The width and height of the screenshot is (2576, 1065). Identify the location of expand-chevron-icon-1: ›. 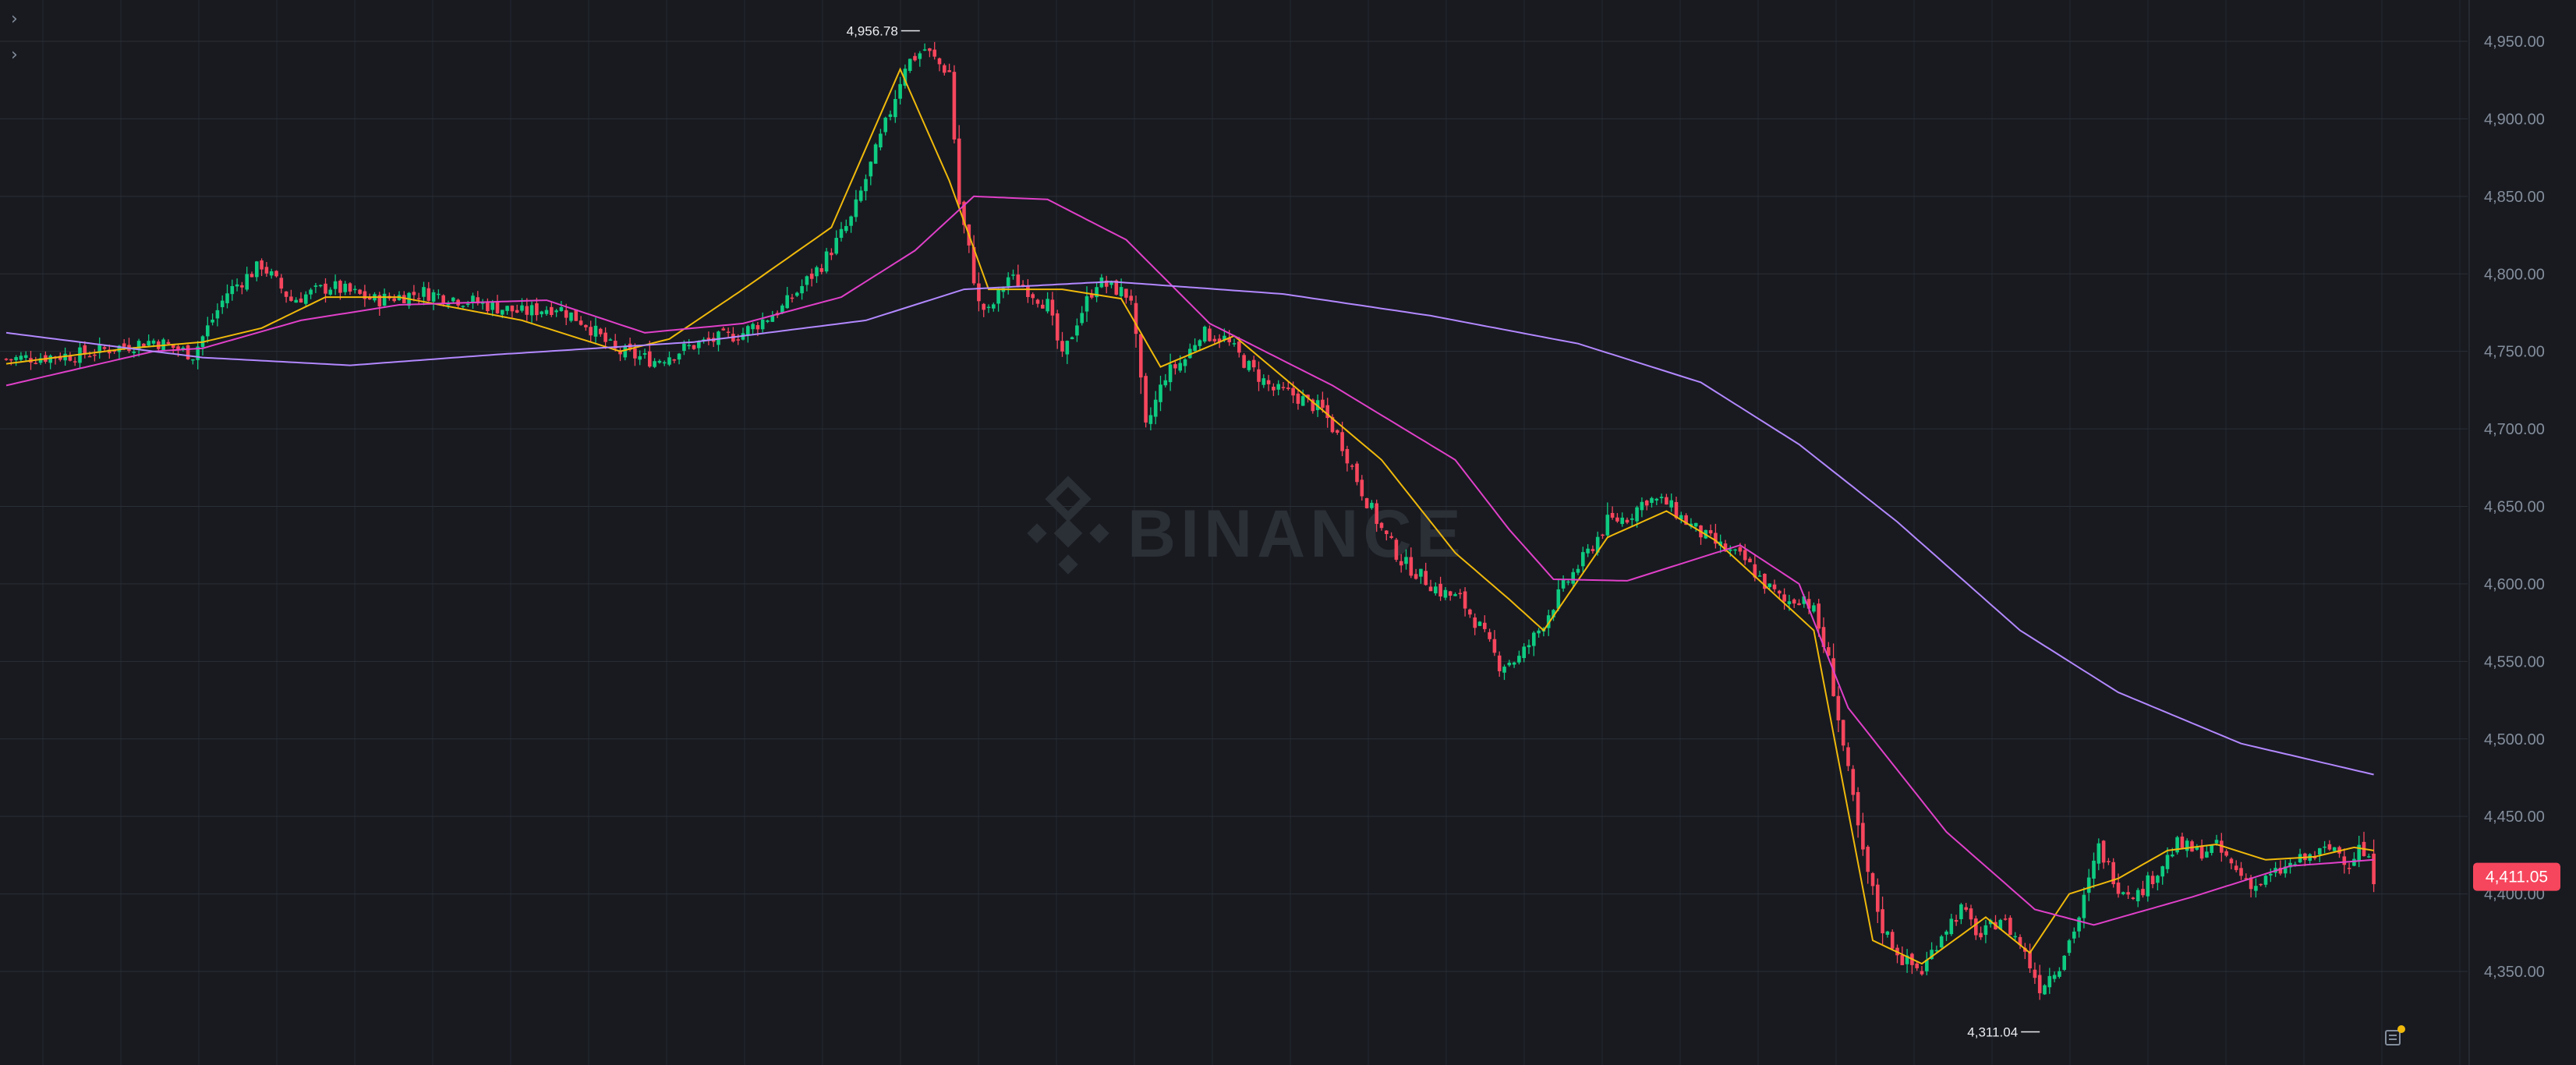
(14, 19).